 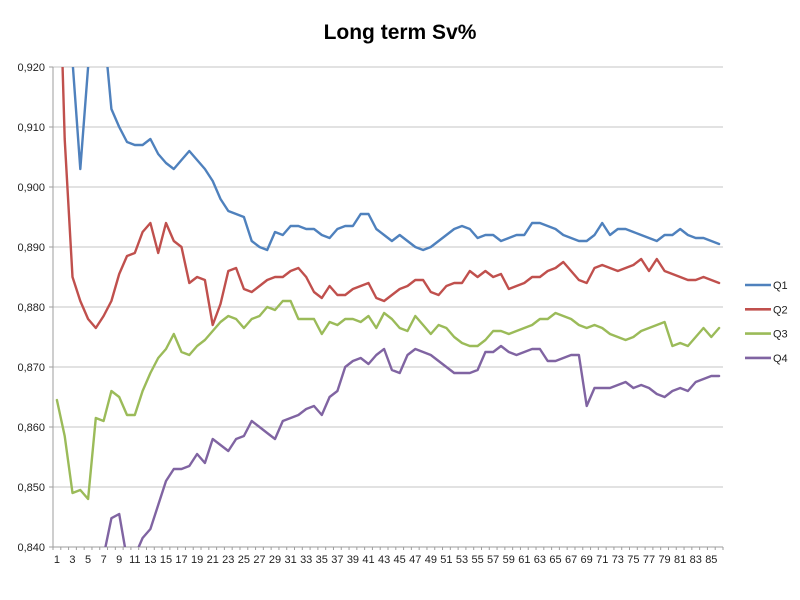 What do you see at coordinates (119, 560) in the screenshot?
I see `x-axis-label: 9` at bounding box center [119, 560].